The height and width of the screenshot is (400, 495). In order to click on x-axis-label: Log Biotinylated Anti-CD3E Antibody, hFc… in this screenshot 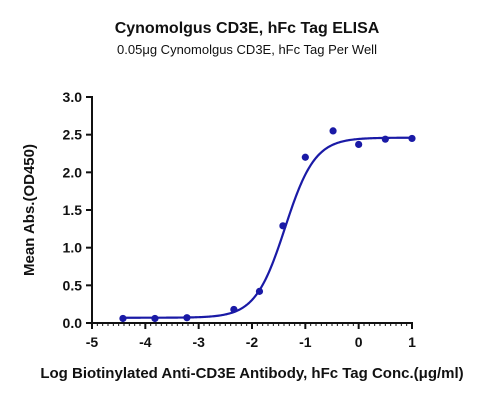, I will do `click(251, 373)`.